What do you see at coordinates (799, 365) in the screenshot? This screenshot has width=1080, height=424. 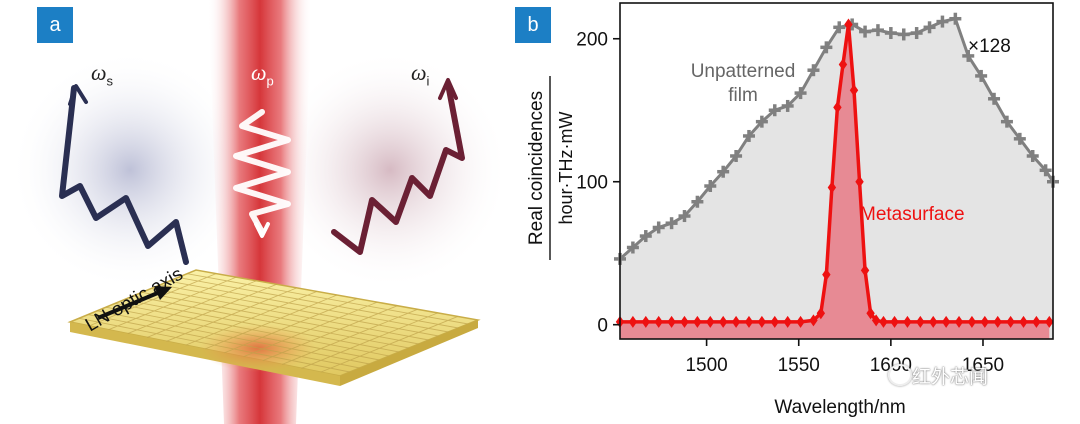 I see `x-tick-label: 1550` at bounding box center [799, 365].